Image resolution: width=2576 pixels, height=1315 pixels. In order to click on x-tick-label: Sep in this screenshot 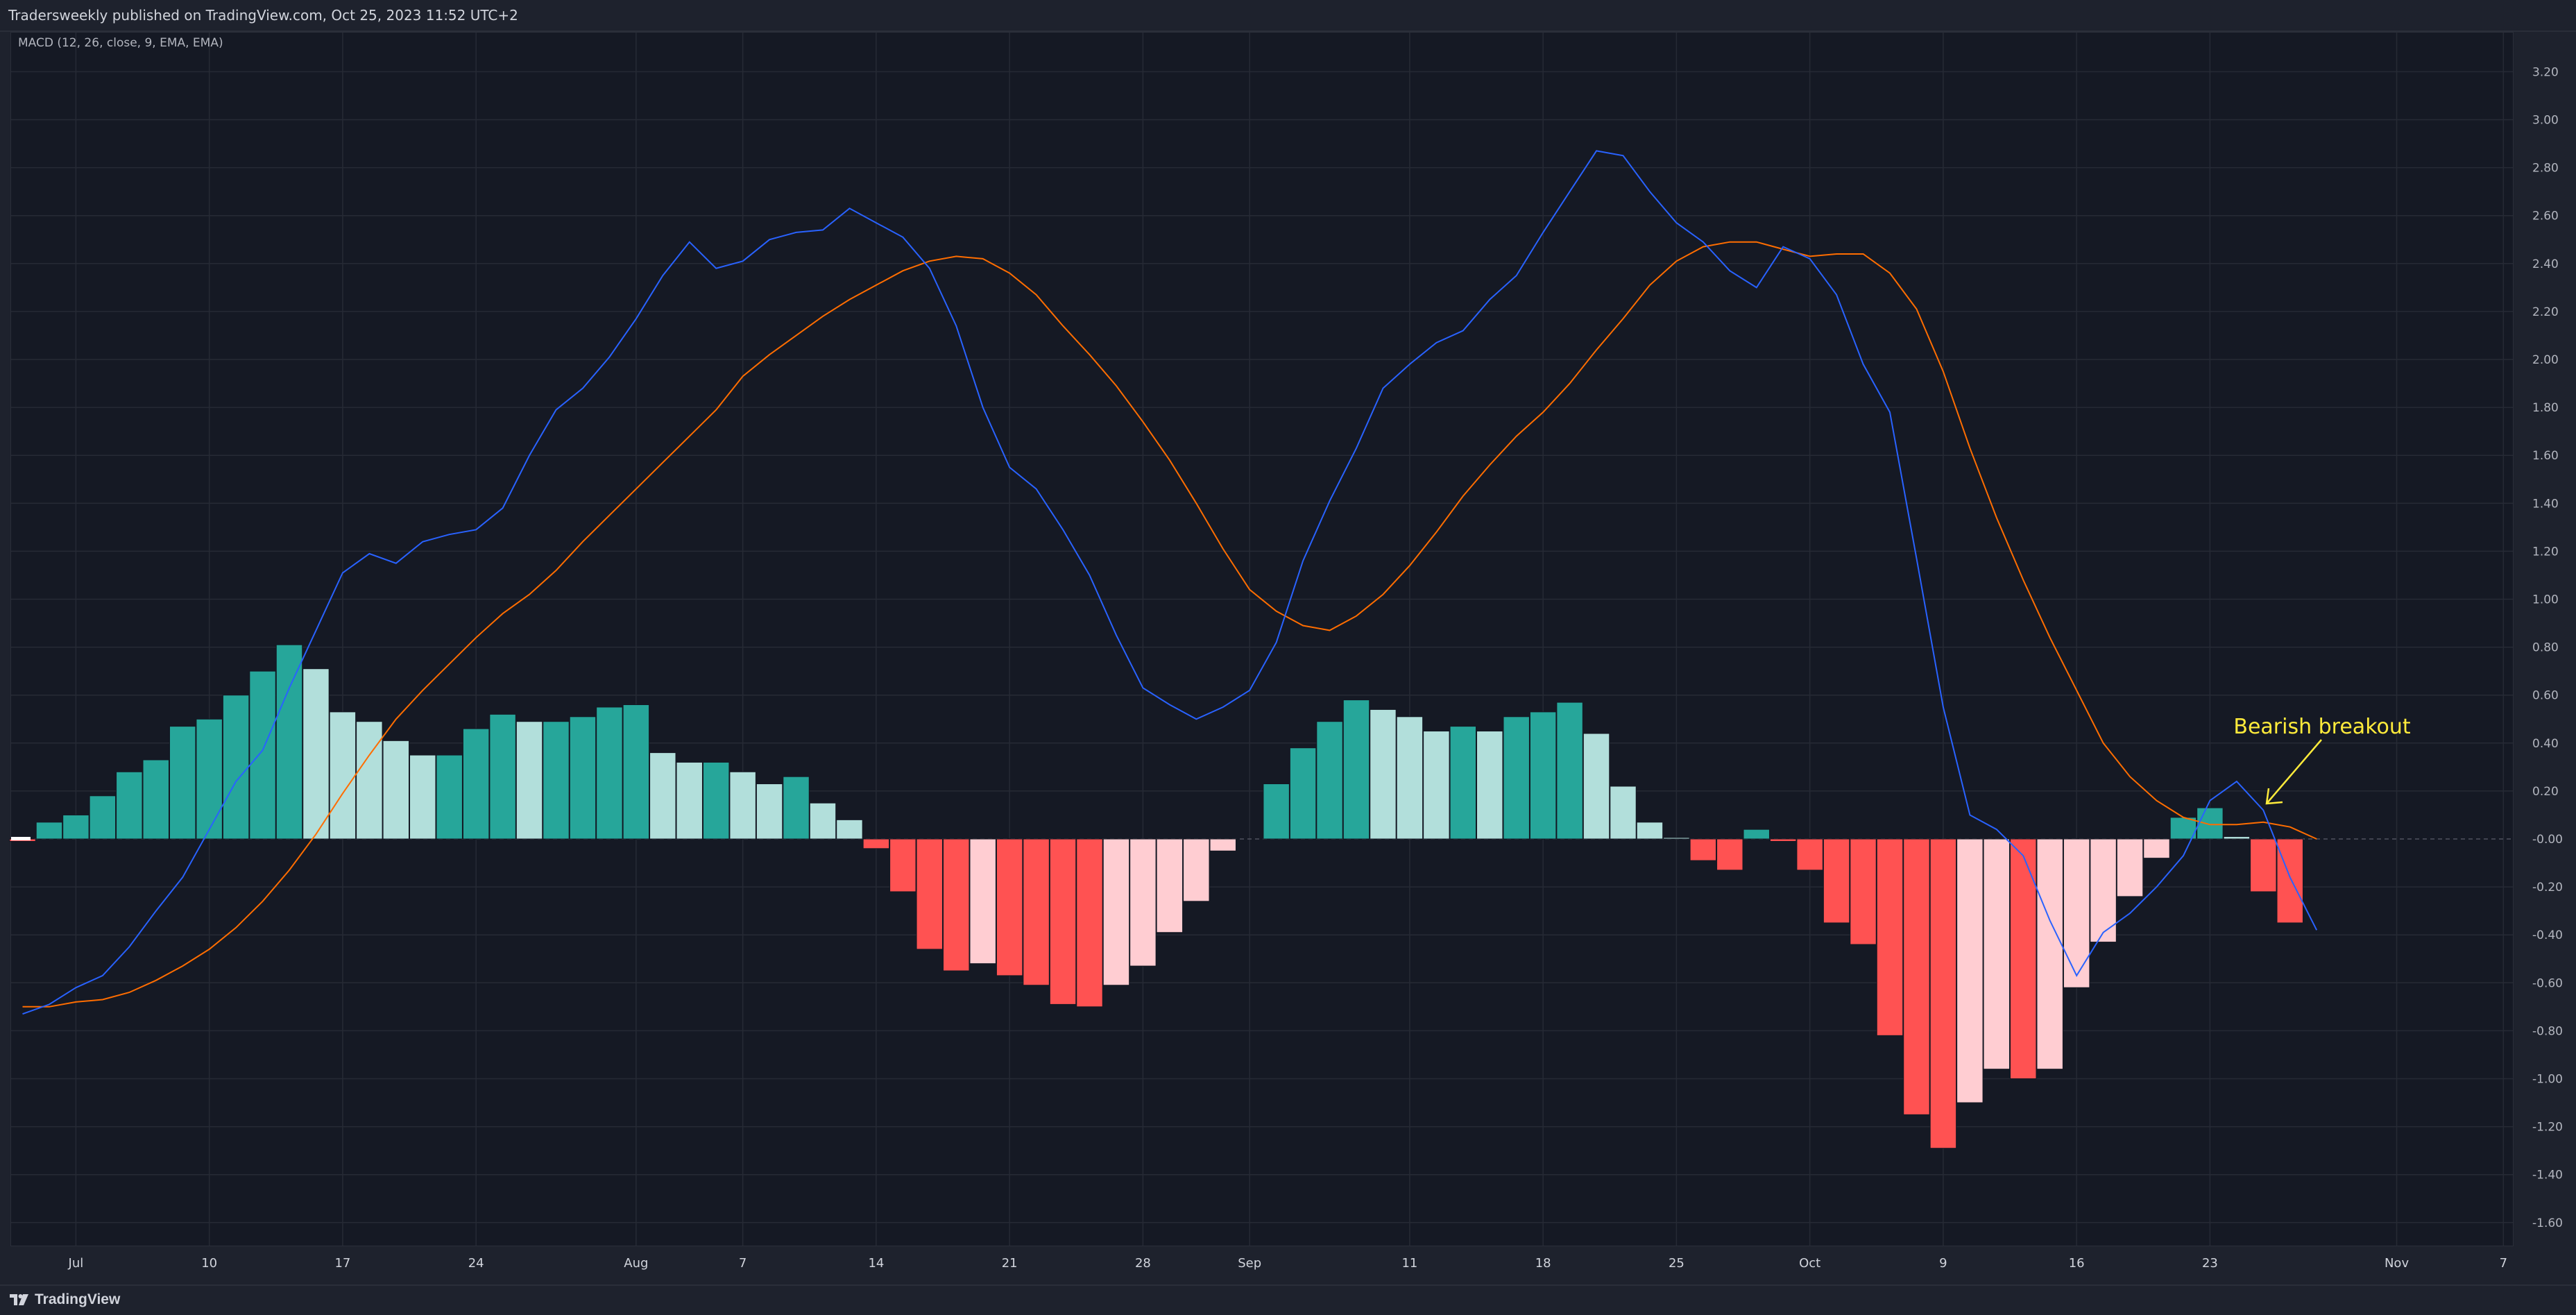, I will do `click(1249, 1263)`.